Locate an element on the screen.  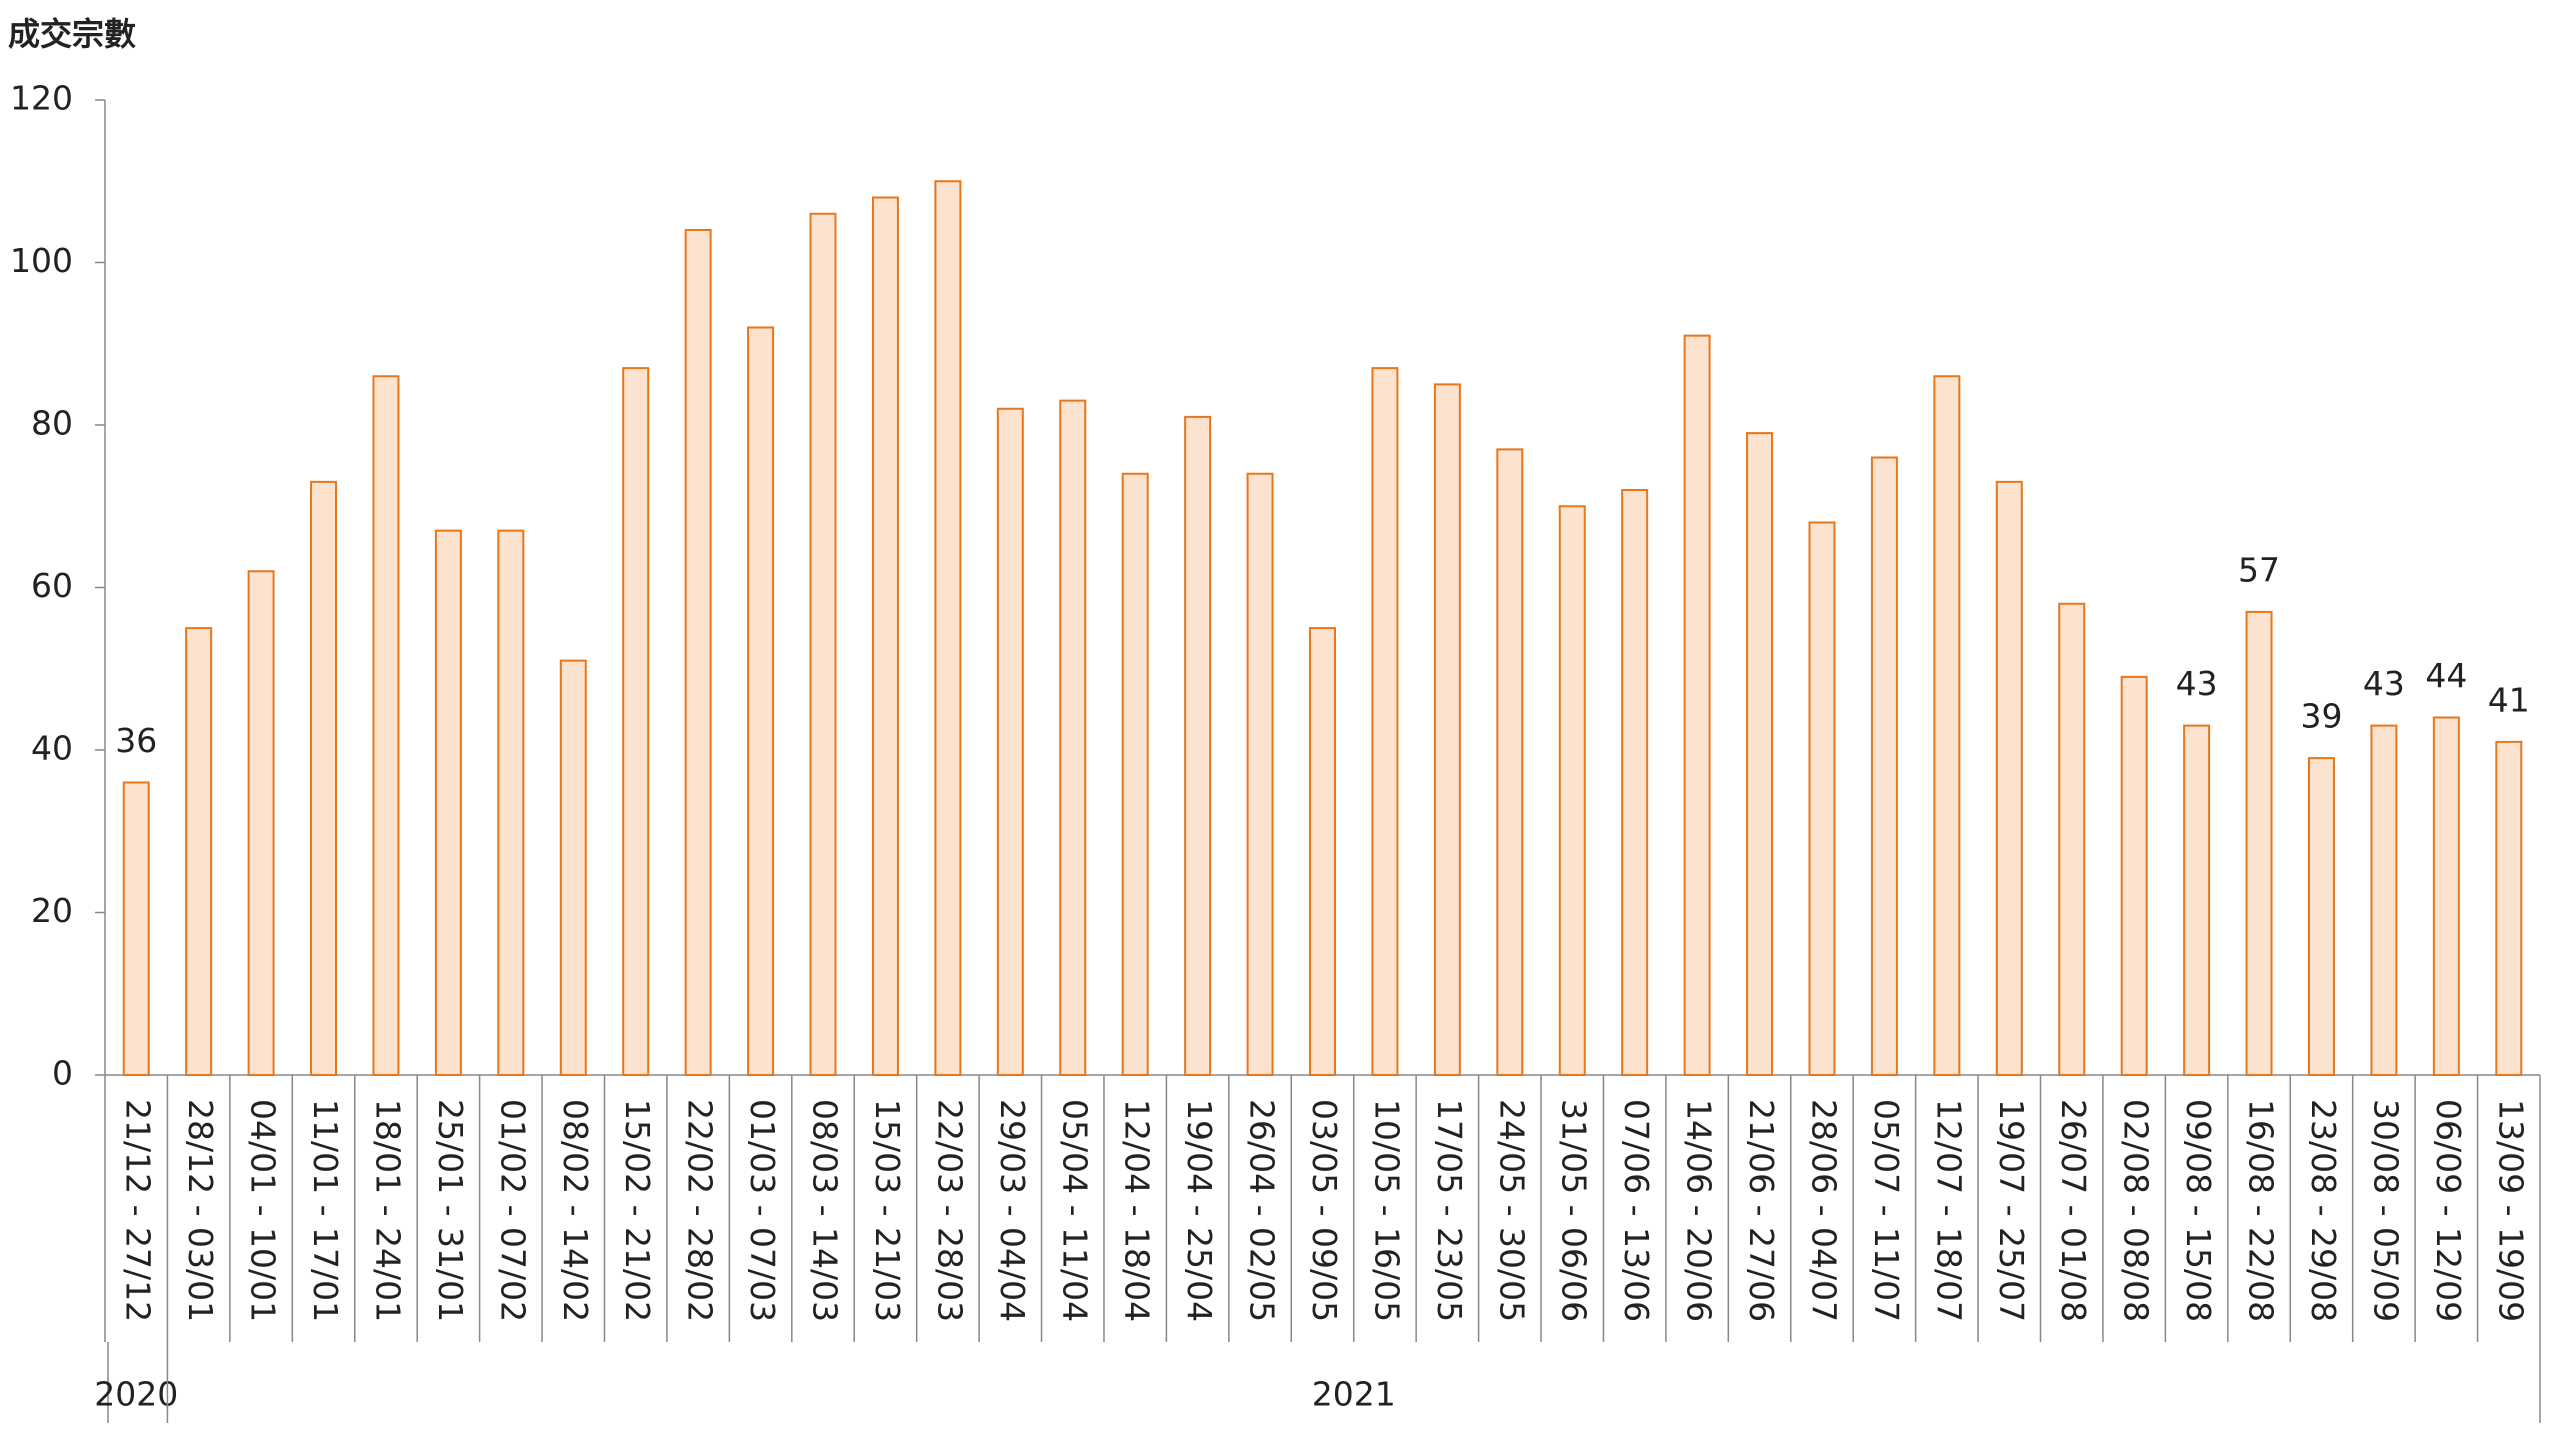
x-tick-label: 28/06 - 04/07 is located at coordinates (1823, 1210).